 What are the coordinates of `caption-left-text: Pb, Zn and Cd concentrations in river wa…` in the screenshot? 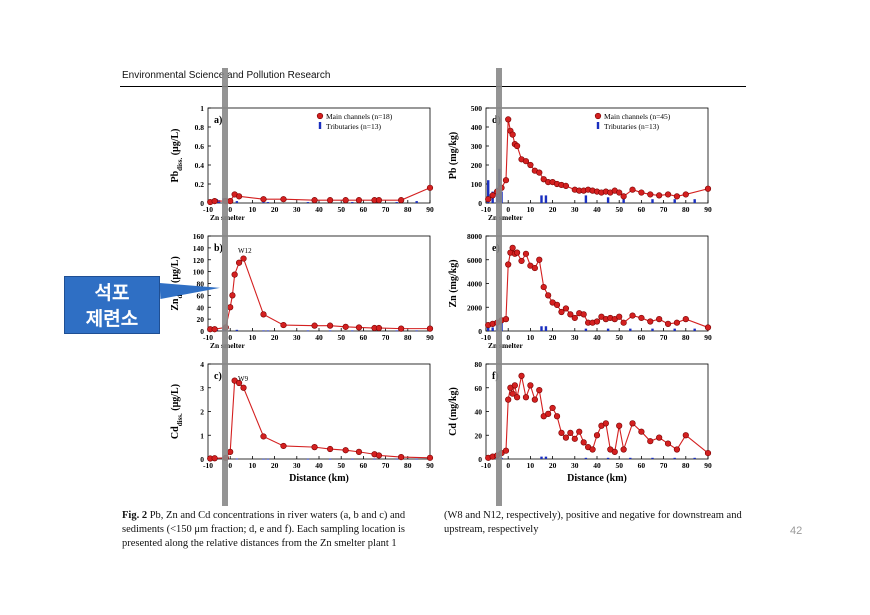 It's located at (264, 529).